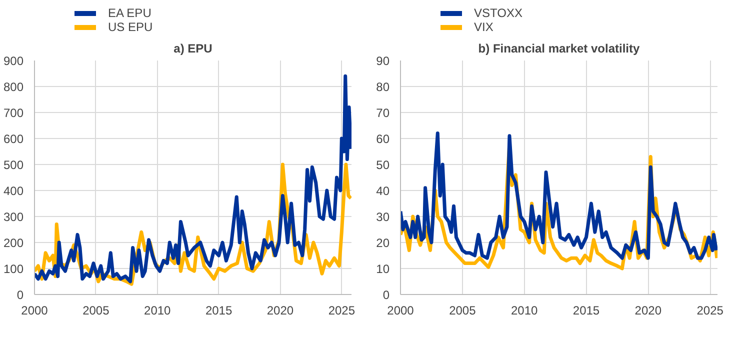 This screenshot has height=337, width=747. Describe the element at coordinates (193, 49) in the screenshot. I see `chart-title: a) EPU` at that location.